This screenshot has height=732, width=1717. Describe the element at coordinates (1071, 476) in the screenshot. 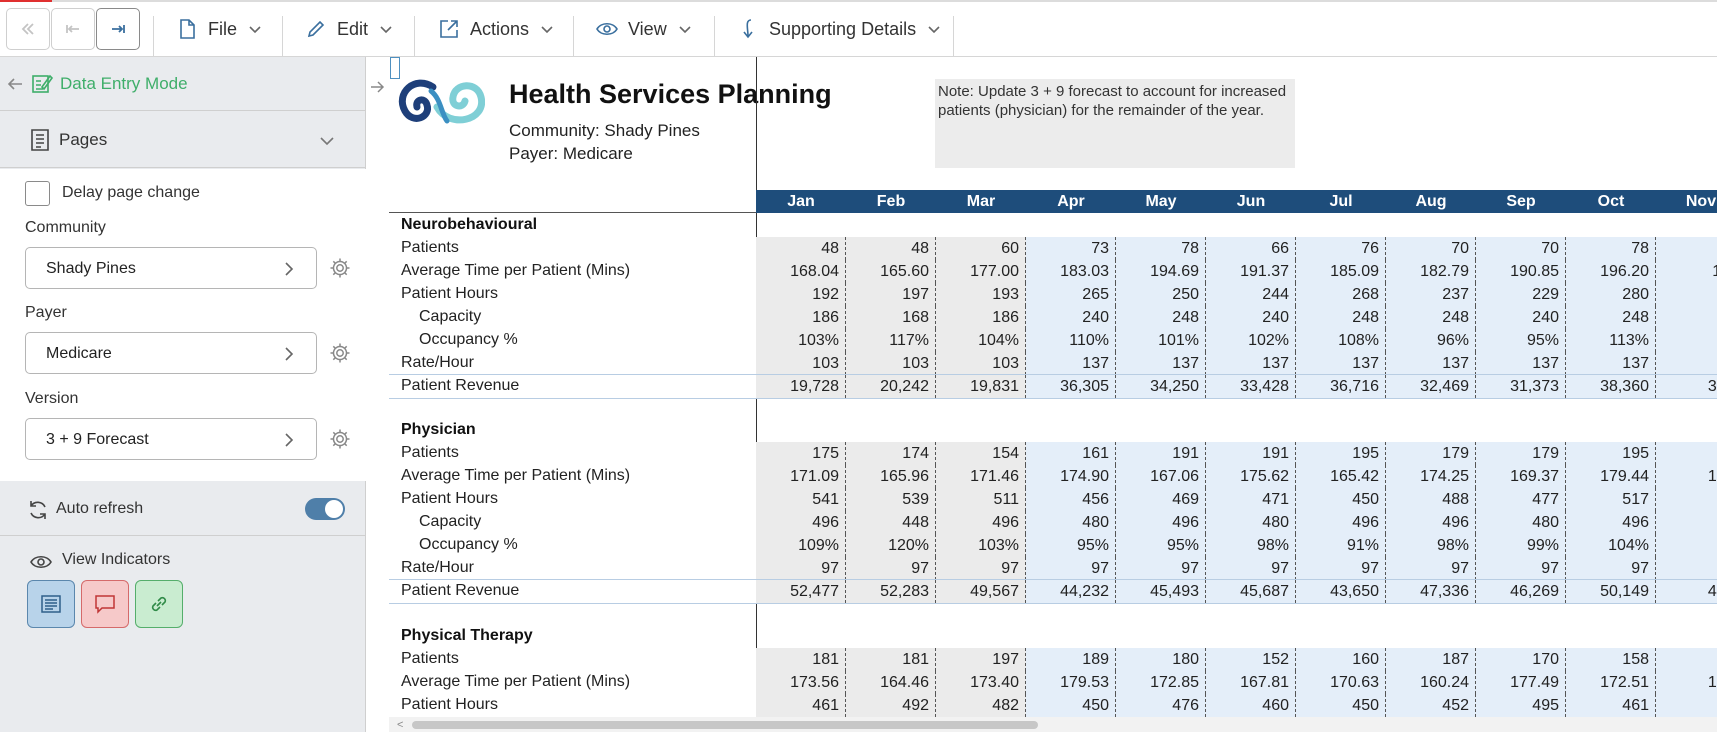

I see `data-cell: 174.90` at that location.